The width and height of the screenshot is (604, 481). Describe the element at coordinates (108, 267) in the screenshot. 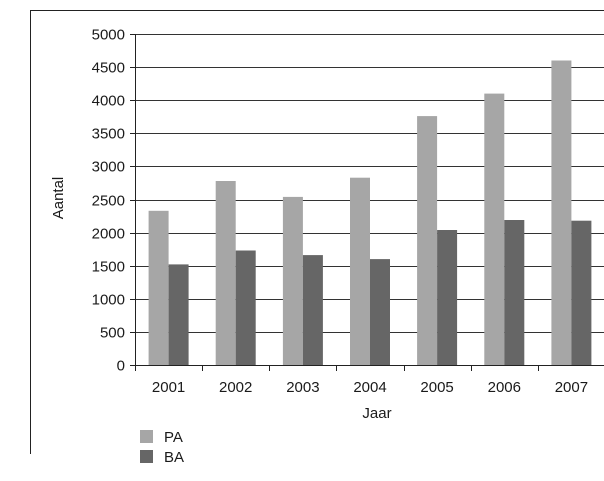

I see `y-tick-label-1500: 1500` at that location.